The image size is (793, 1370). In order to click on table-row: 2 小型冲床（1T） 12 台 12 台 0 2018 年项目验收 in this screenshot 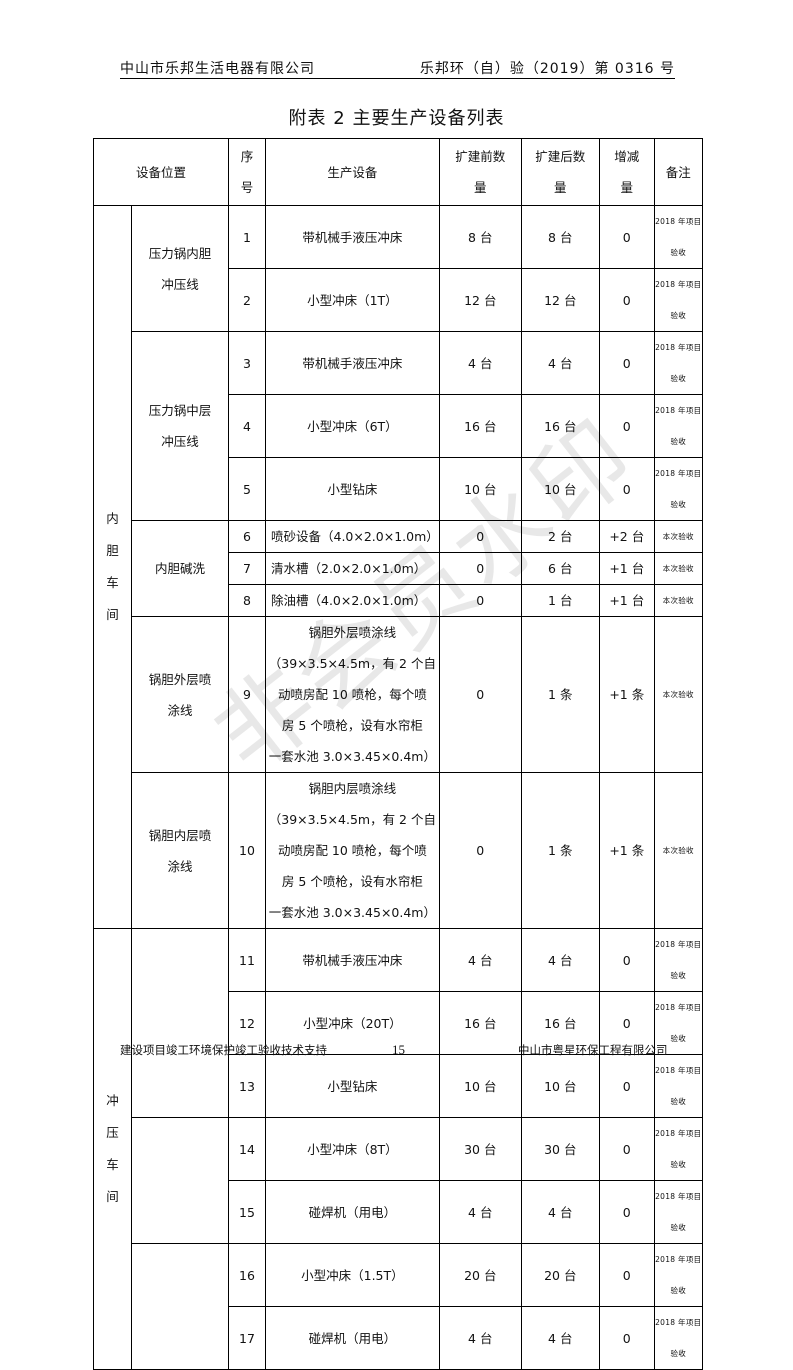, I will do `click(398, 300)`.